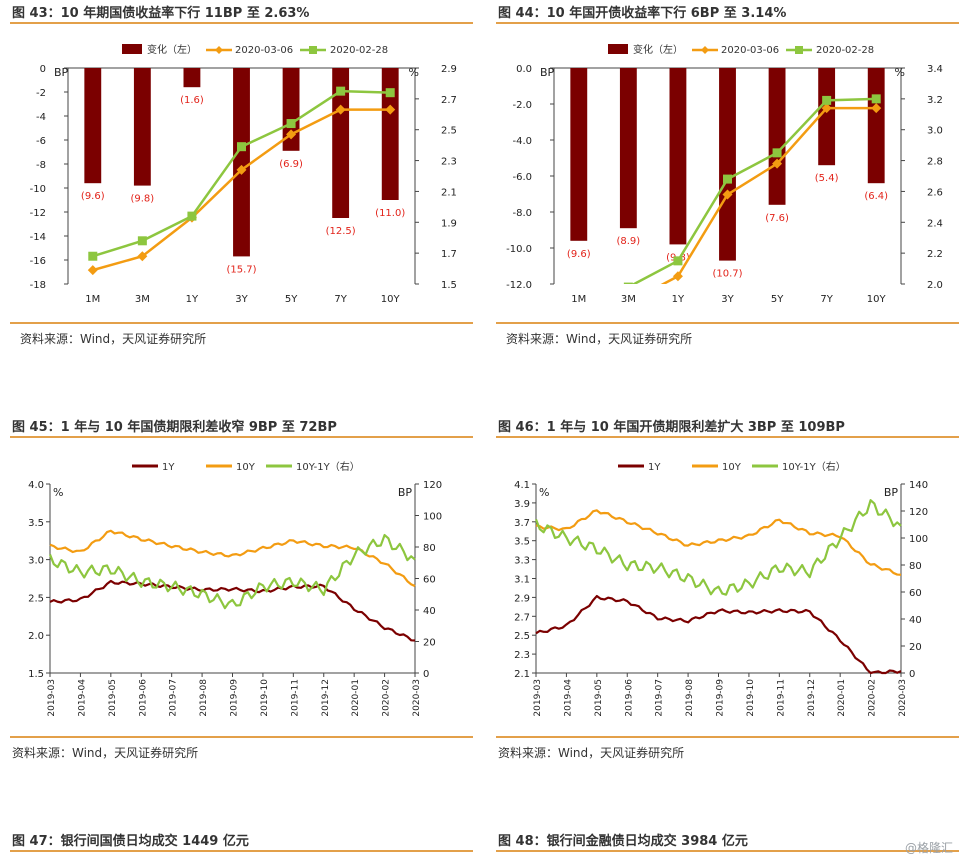 The image size is (959, 864). I want to click on left-tick-label: 3.7, so click(522, 523).